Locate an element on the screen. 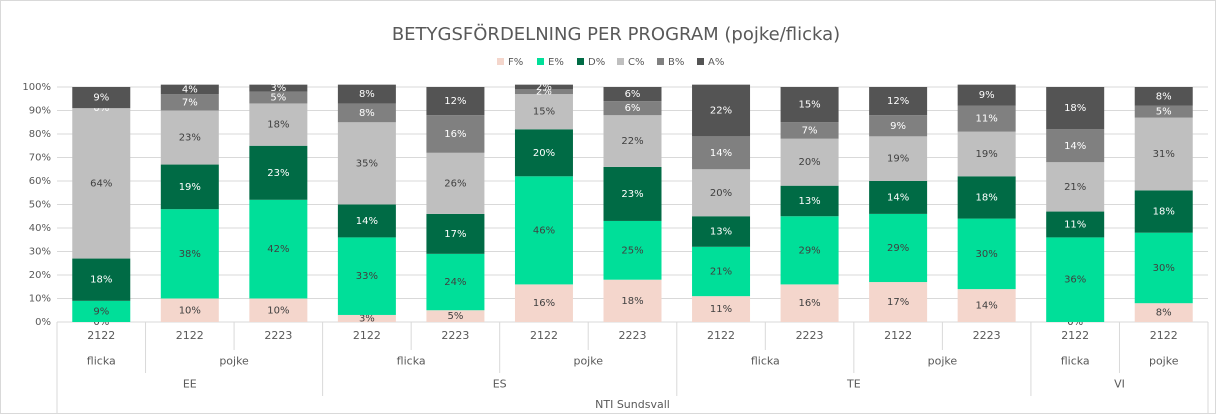 The image size is (1216, 418). data-label: 16% is located at coordinates (544, 303).